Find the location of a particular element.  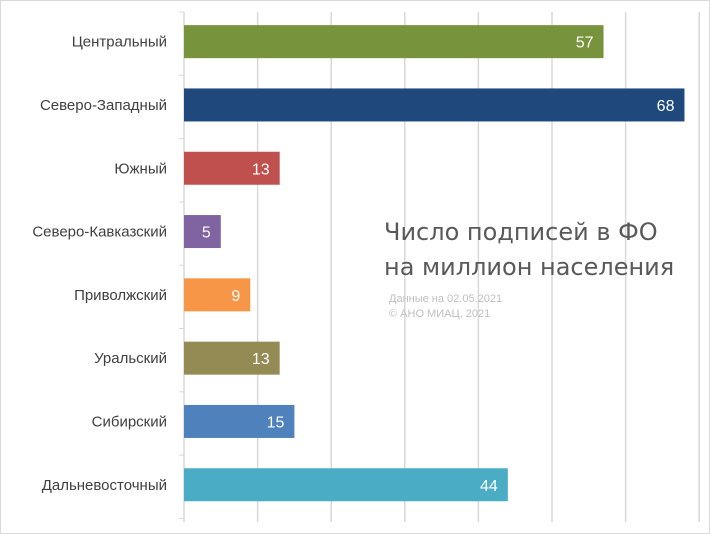

value-label: 57 is located at coordinates (585, 43).